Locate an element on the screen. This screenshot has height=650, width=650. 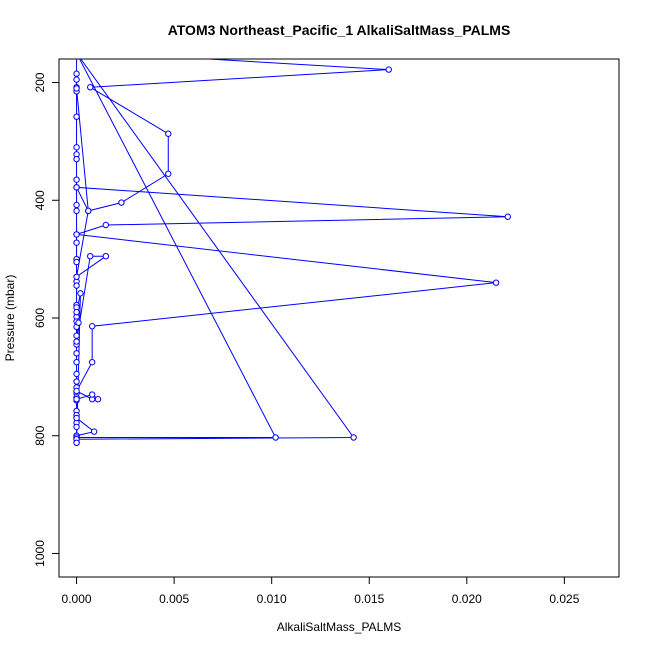
y-tick-label: 400 is located at coordinates (40, 200).